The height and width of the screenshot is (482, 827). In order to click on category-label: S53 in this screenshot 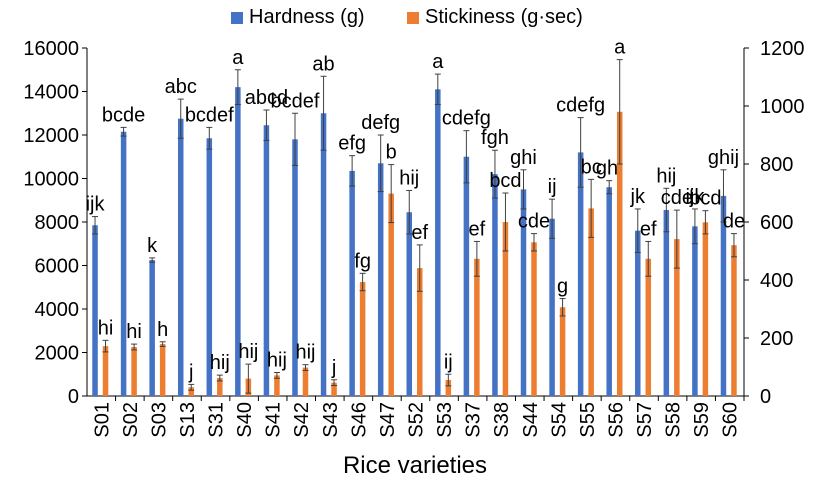, I will do `click(445, 420)`.